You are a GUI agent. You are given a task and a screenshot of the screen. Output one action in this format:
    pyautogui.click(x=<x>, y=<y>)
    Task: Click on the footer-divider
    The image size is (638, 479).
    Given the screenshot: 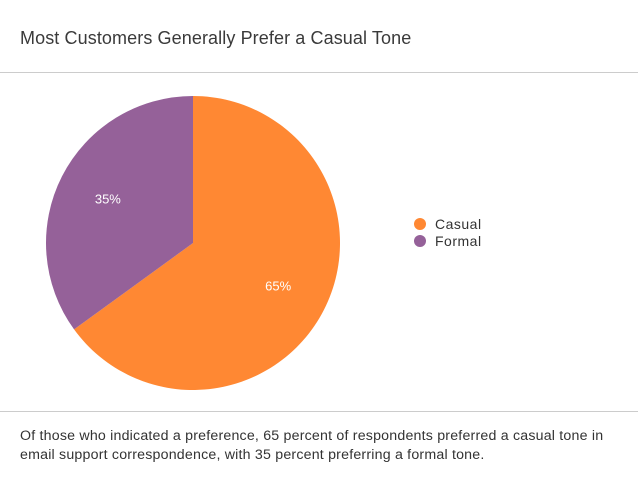 What is the action you would take?
    pyautogui.click(x=319, y=411)
    